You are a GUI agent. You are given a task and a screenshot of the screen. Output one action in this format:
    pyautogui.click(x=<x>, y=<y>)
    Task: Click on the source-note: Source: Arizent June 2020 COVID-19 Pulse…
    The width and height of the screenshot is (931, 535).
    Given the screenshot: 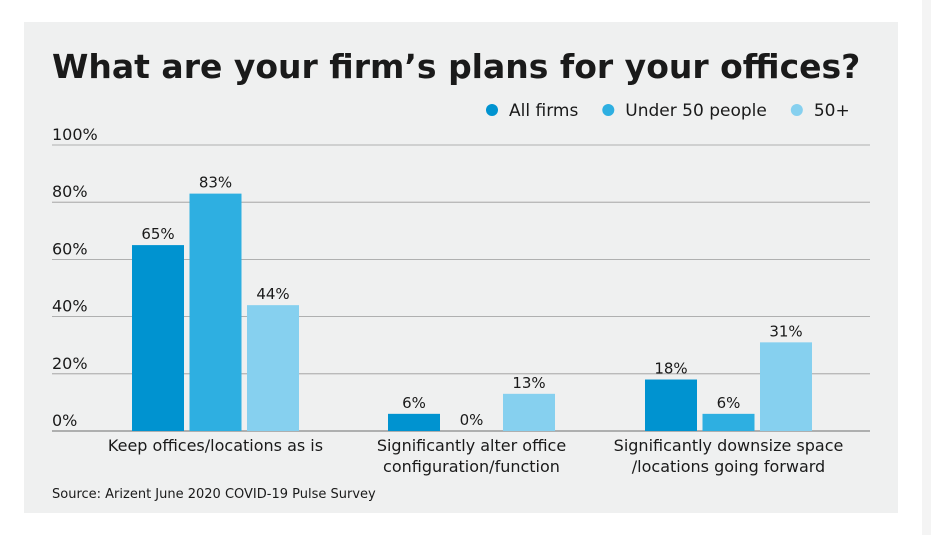 What is the action you would take?
    pyautogui.click(x=214, y=494)
    